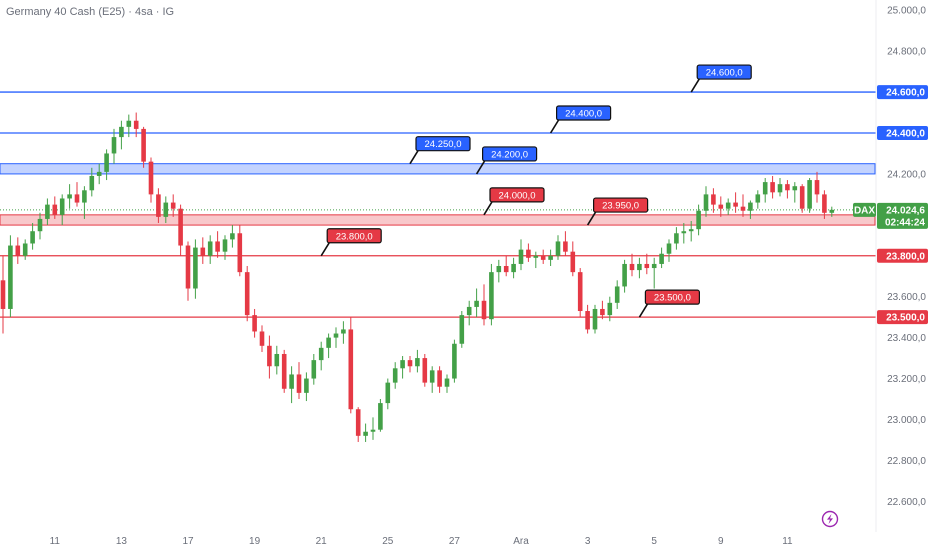 Image resolution: width=932 pixels, height=550 pixels. Describe the element at coordinates (906, 461) in the screenshot. I see `y-tick-label: 22.800,0` at that location.